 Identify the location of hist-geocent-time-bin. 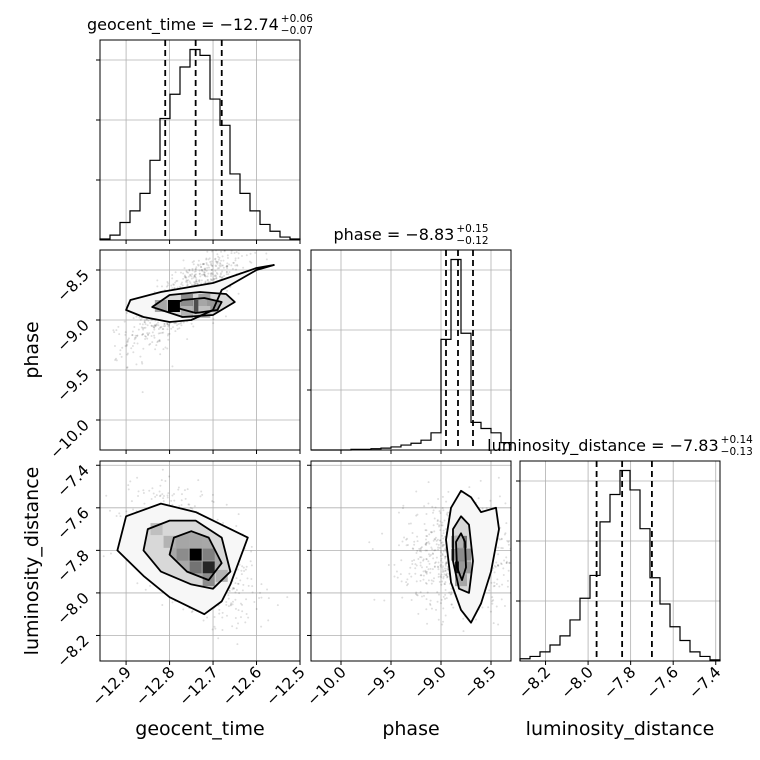
(135, 225).